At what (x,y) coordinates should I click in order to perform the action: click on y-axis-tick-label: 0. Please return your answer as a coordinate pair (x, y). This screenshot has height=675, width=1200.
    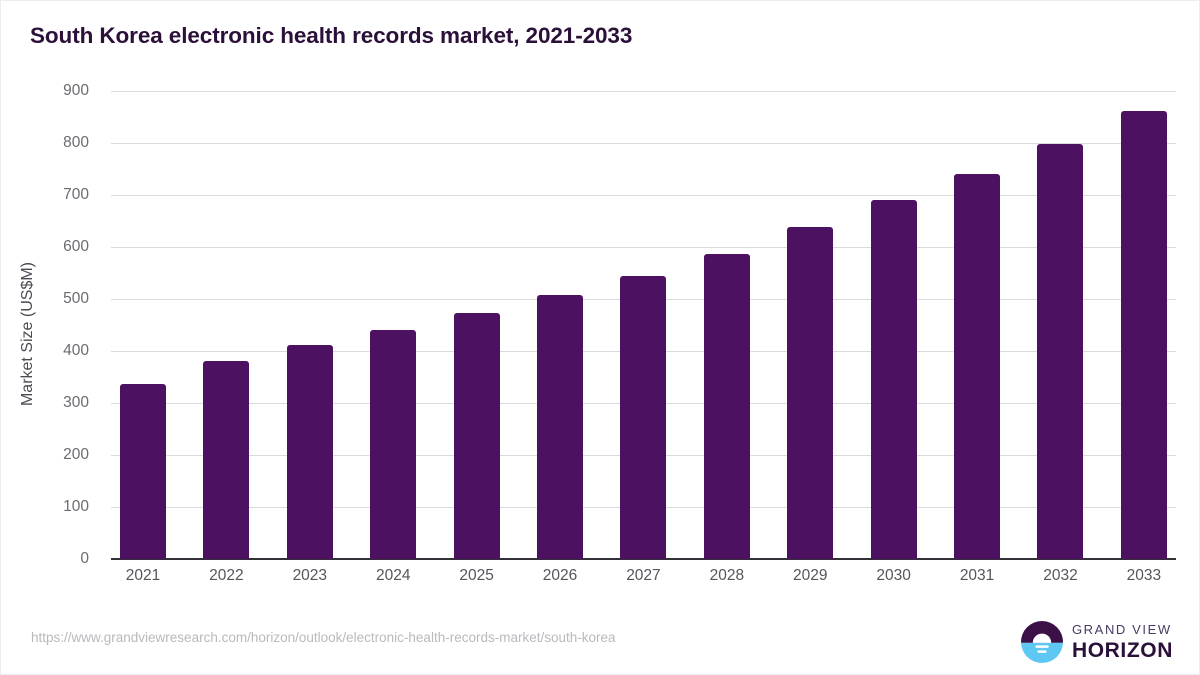
    Looking at the image, I should click on (84, 558).